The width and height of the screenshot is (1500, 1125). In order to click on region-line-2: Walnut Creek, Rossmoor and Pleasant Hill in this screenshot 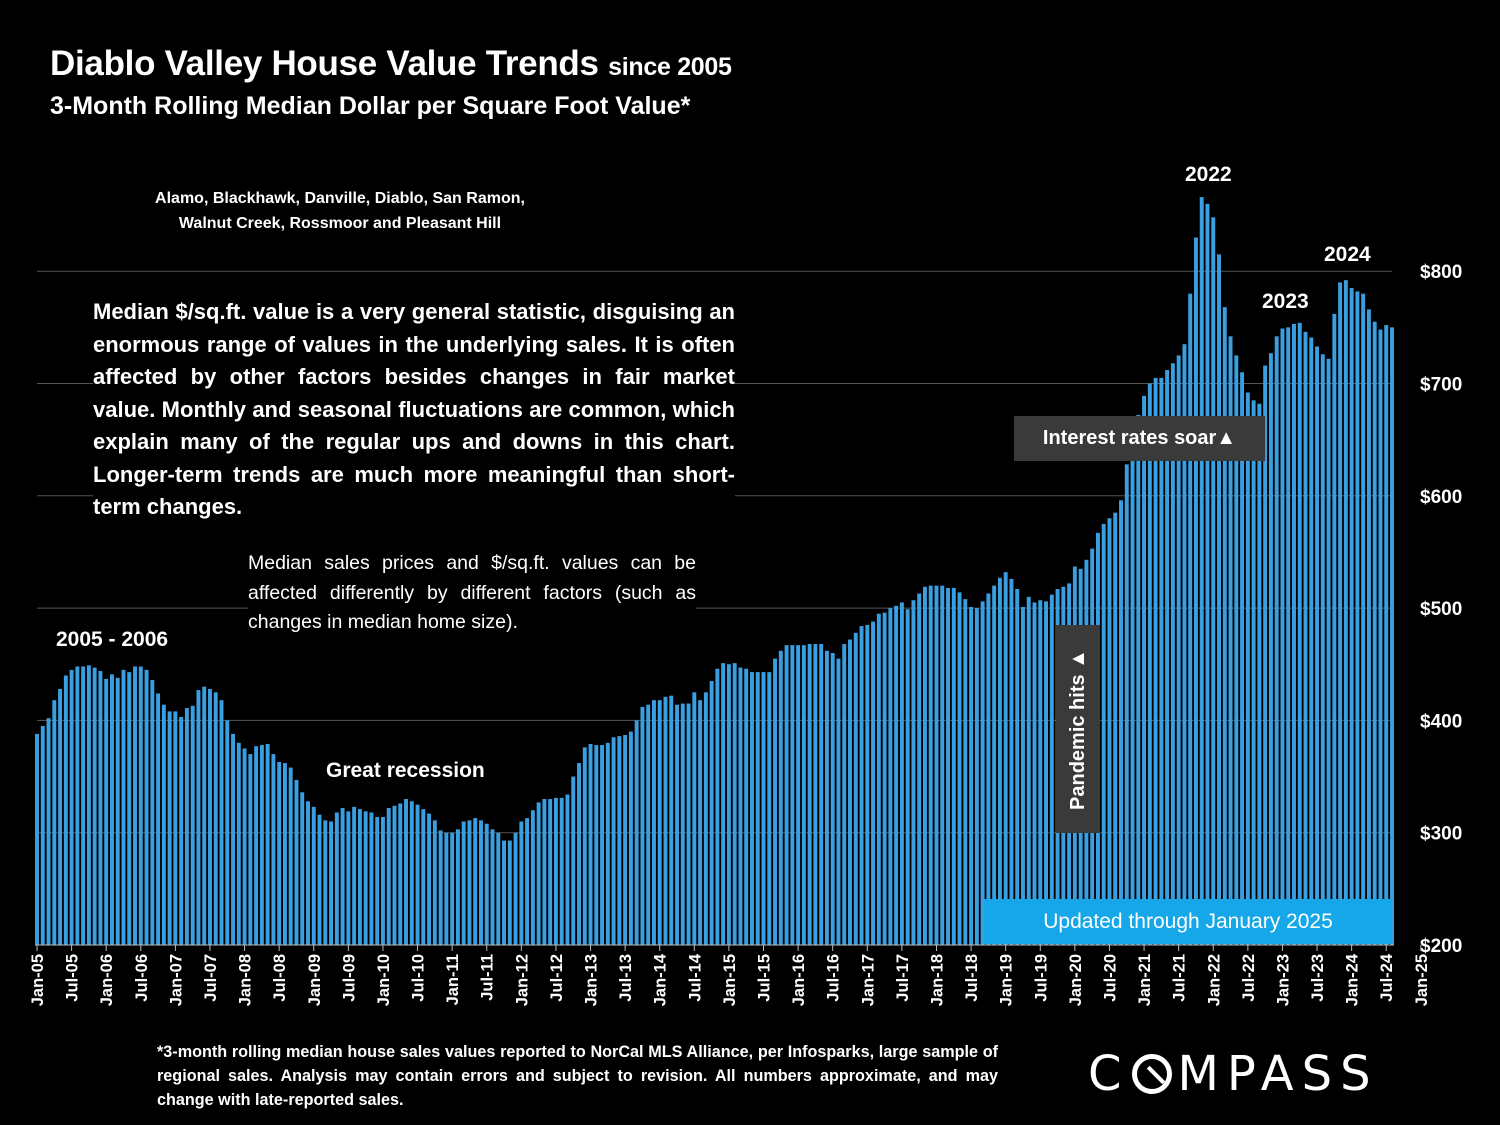, I will do `click(340, 223)`.